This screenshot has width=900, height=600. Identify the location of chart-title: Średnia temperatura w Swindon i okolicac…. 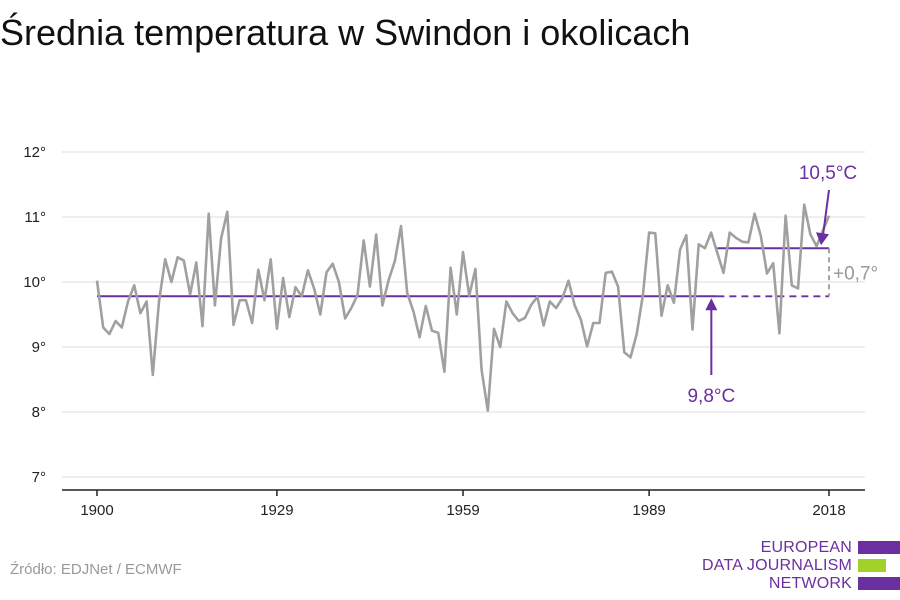
(345, 32).